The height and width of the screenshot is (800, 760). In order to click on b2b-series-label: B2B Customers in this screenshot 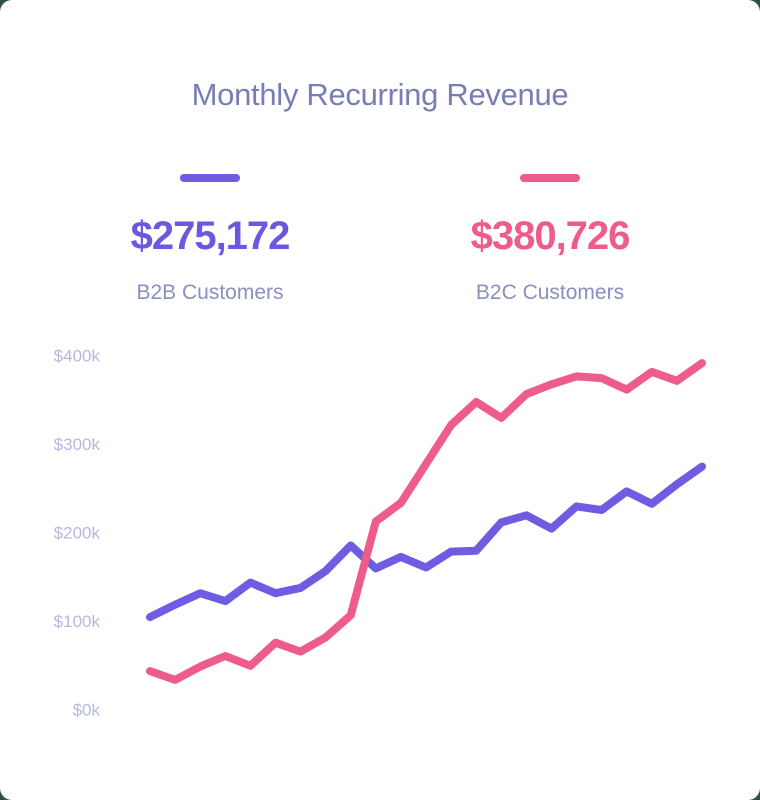, I will do `click(210, 292)`.